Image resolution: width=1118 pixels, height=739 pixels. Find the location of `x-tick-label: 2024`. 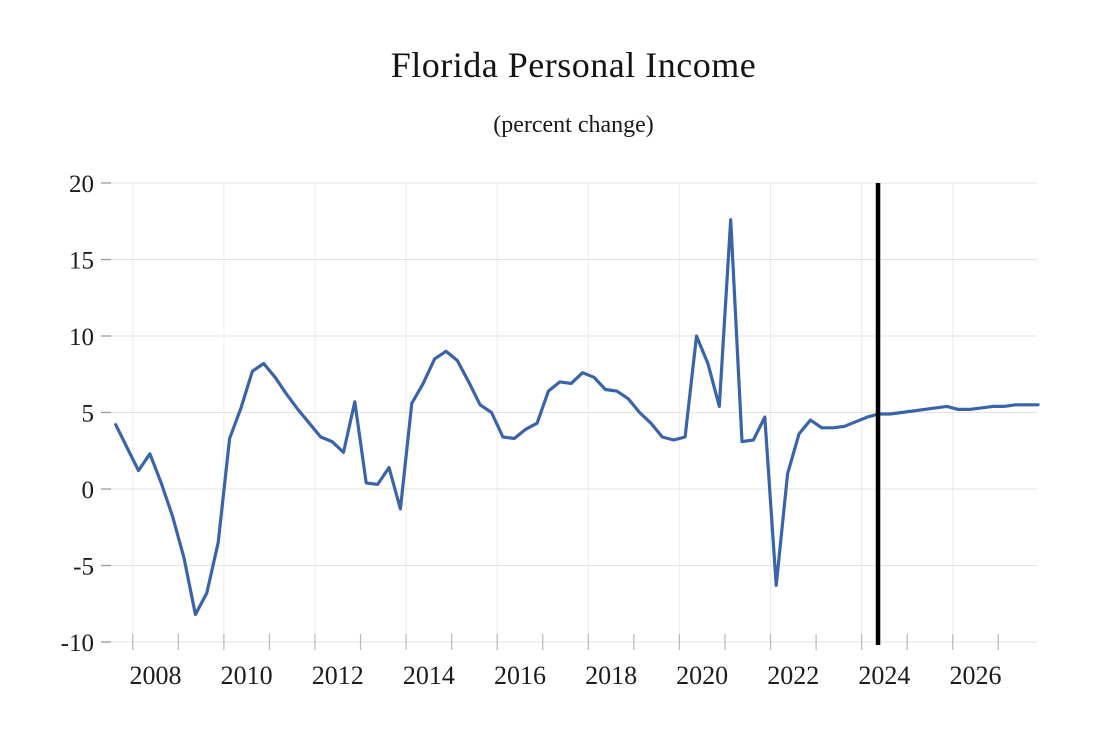

x-tick-label: 2024 is located at coordinates (884, 675).